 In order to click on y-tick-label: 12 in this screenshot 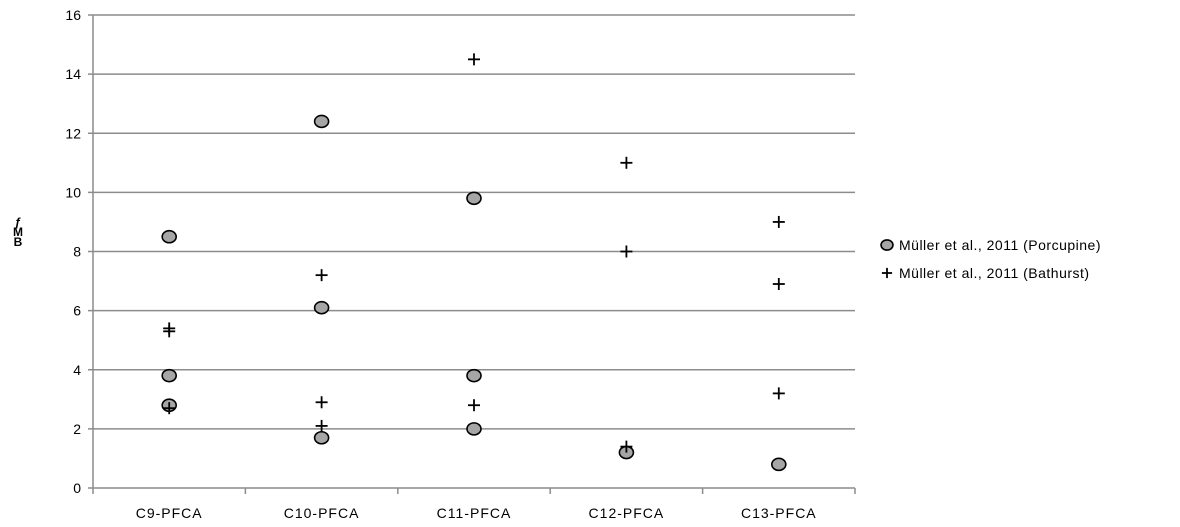, I will do `click(73, 133)`.